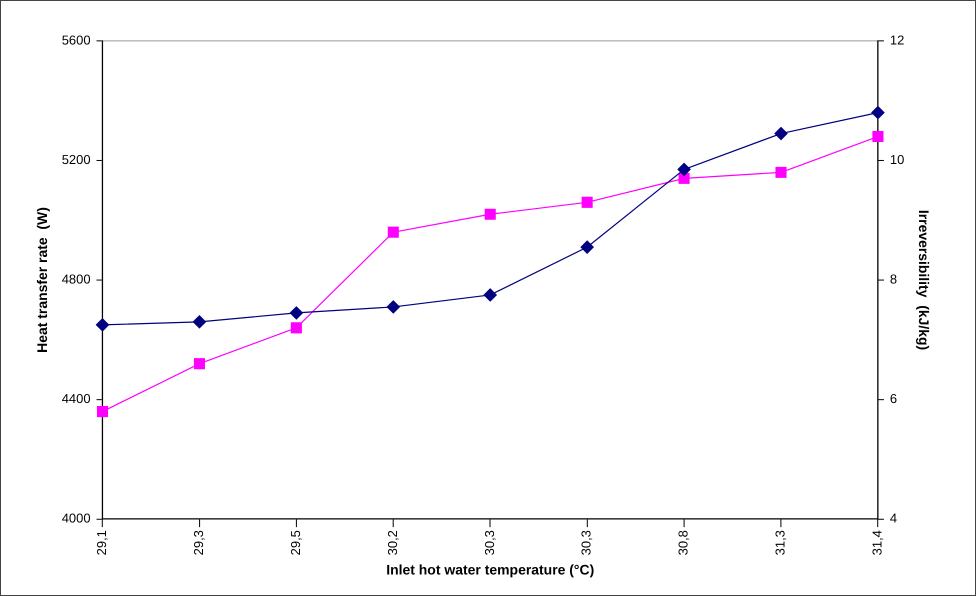 Image resolution: width=976 pixels, height=596 pixels. Describe the element at coordinates (894, 398) in the screenshot. I see `y2-tick-label: 6` at that location.